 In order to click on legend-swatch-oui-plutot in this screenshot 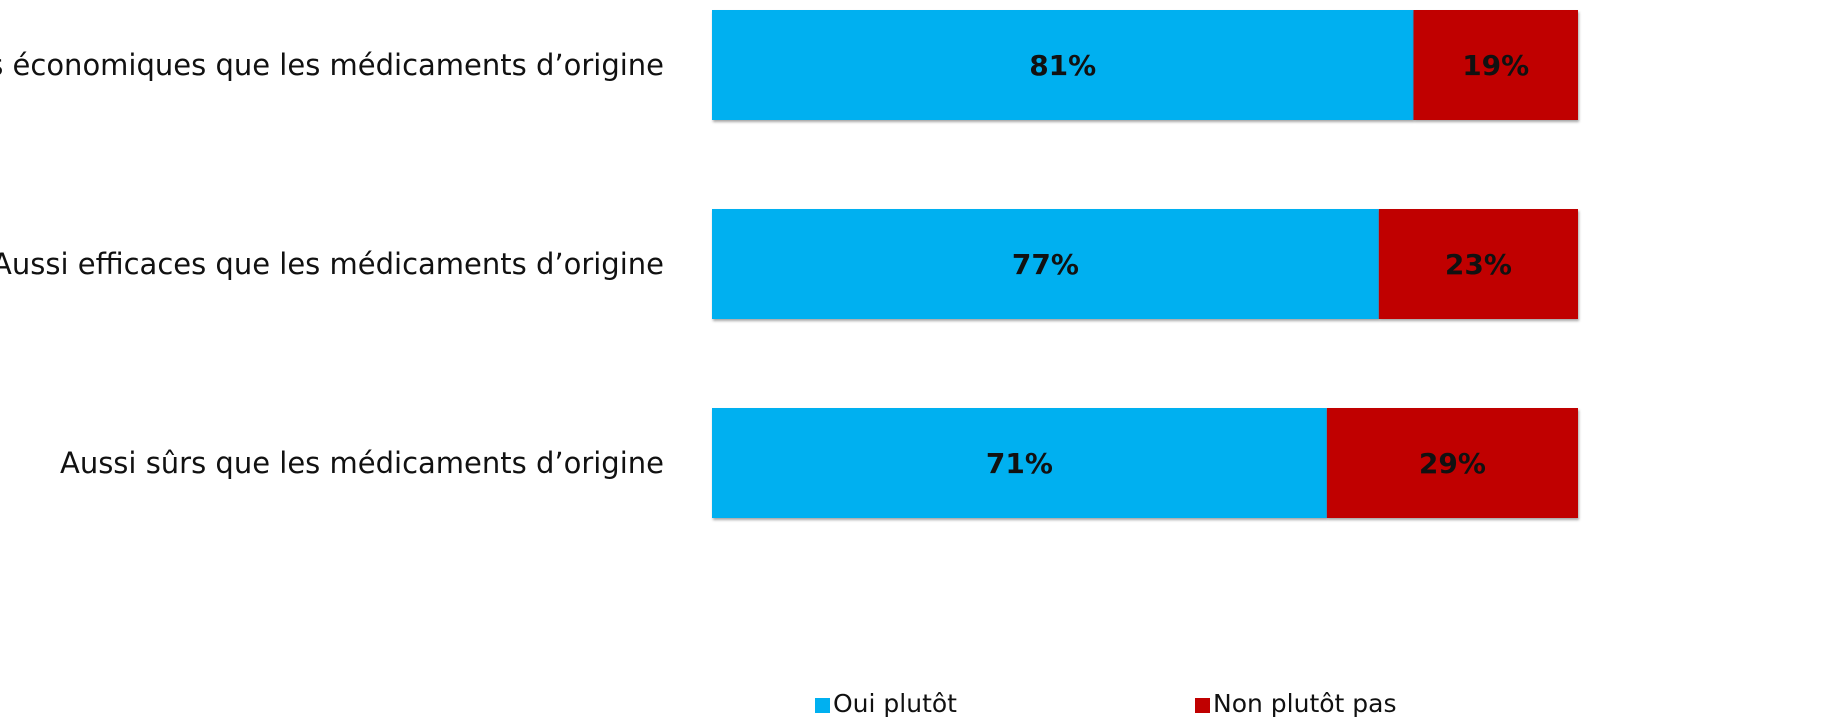, I will do `click(822, 705)`.